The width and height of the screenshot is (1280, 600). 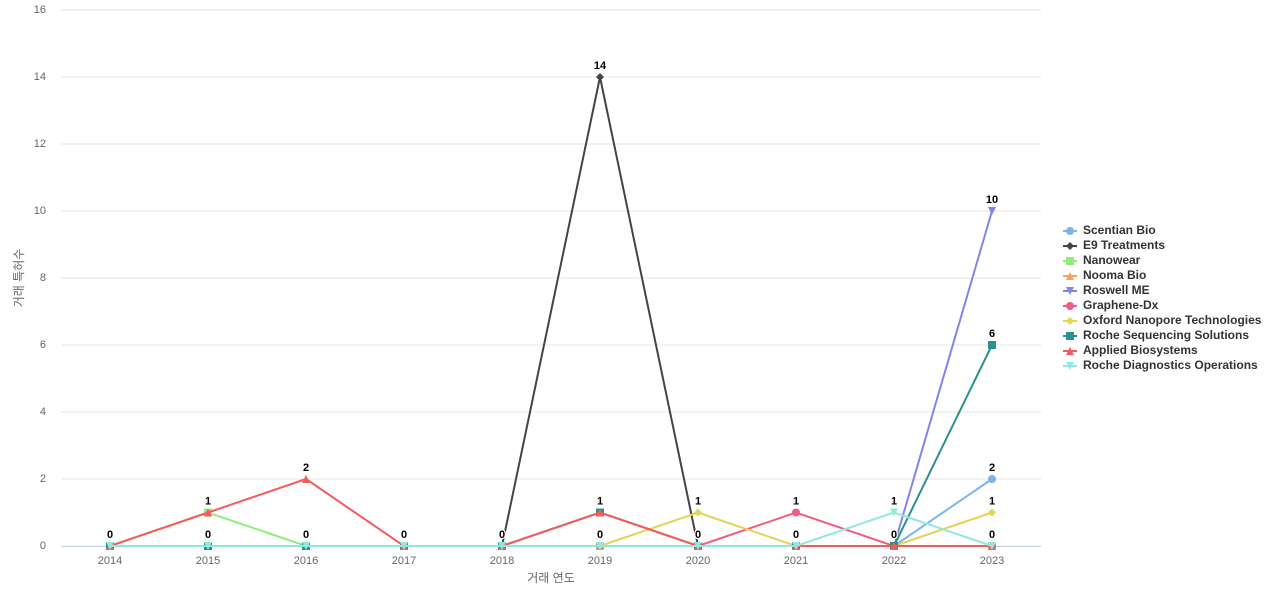 What do you see at coordinates (1102, 260) in the screenshot?
I see `legend-item: Nanowear` at bounding box center [1102, 260].